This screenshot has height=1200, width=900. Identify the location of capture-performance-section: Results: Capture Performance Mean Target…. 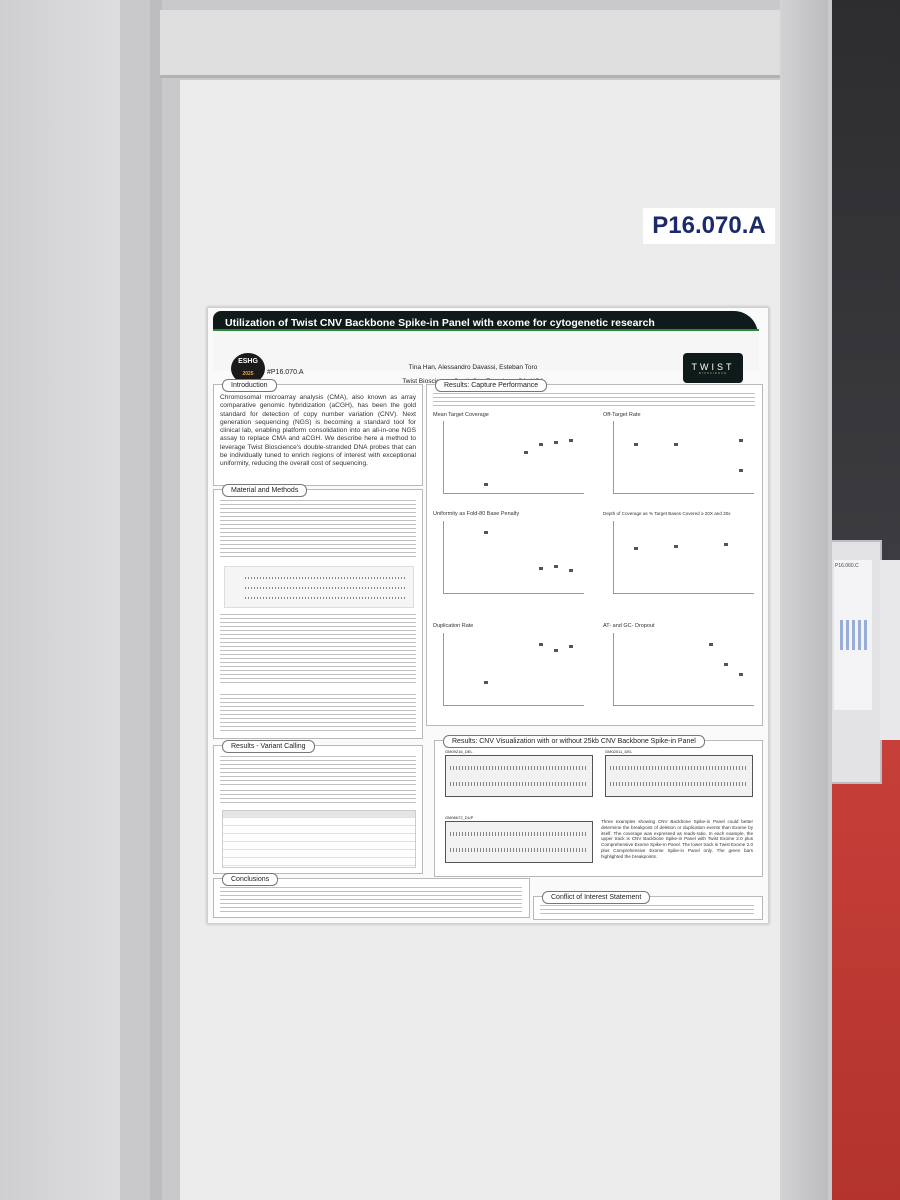
(594, 552).